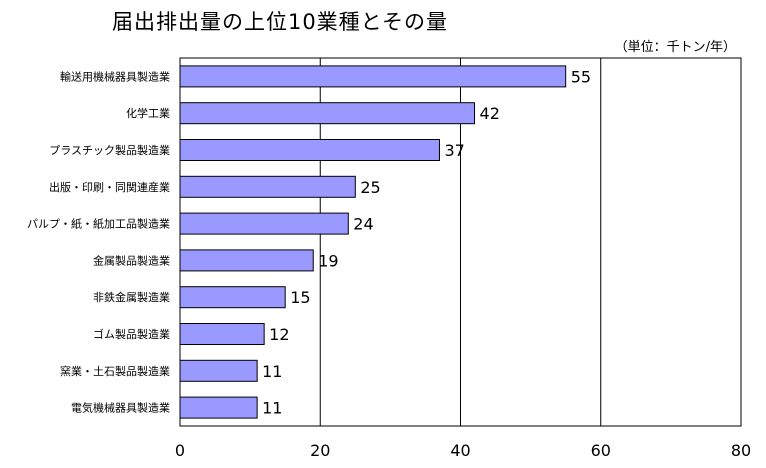 Image resolution: width=766 pixels, height=468 pixels. What do you see at coordinates (131, 297) in the screenshot?
I see `category-label: 非鉄金属製造業` at bounding box center [131, 297].